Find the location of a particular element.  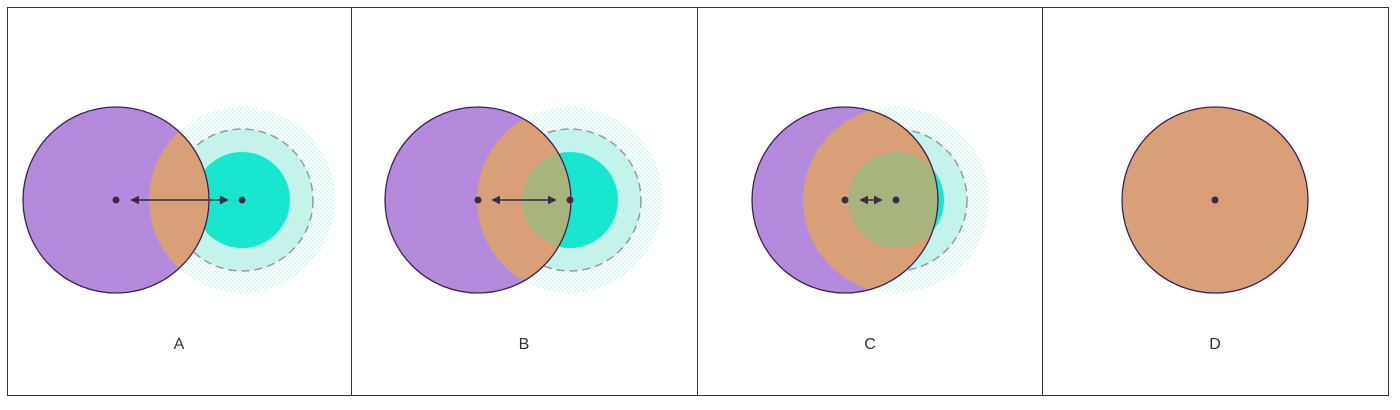

purple-outline is located at coordinates (845, 200).